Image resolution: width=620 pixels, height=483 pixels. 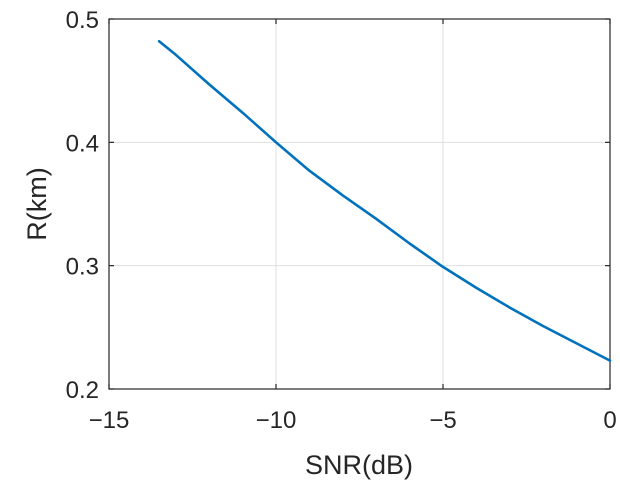 What do you see at coordinates (353, 420) in the screenshot?
I see `x-tick-labels: −15 −10 −5 0` at bounding box center [353, 420].